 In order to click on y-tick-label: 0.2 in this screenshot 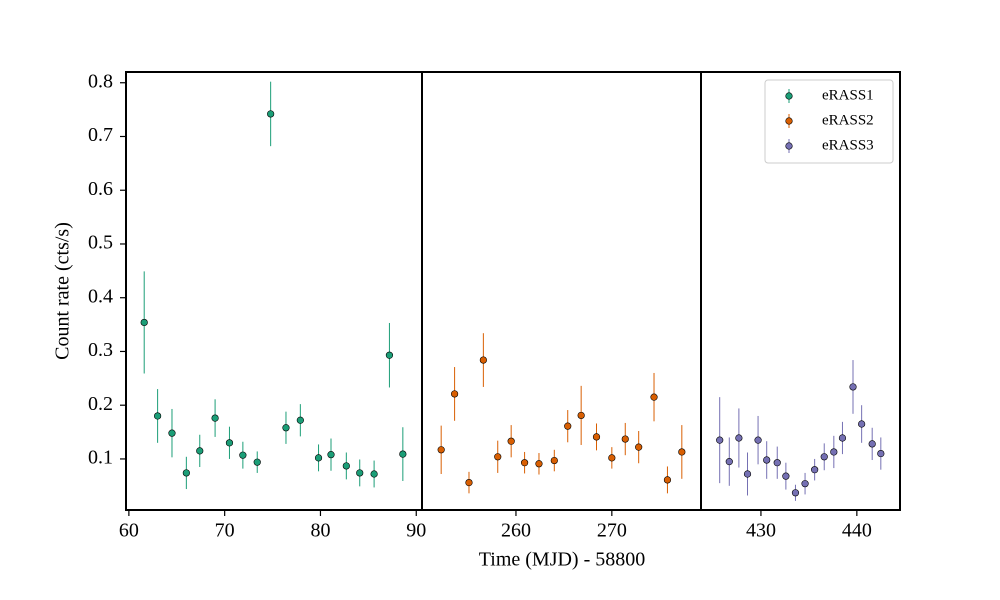, I will do `click(100, 404)`.